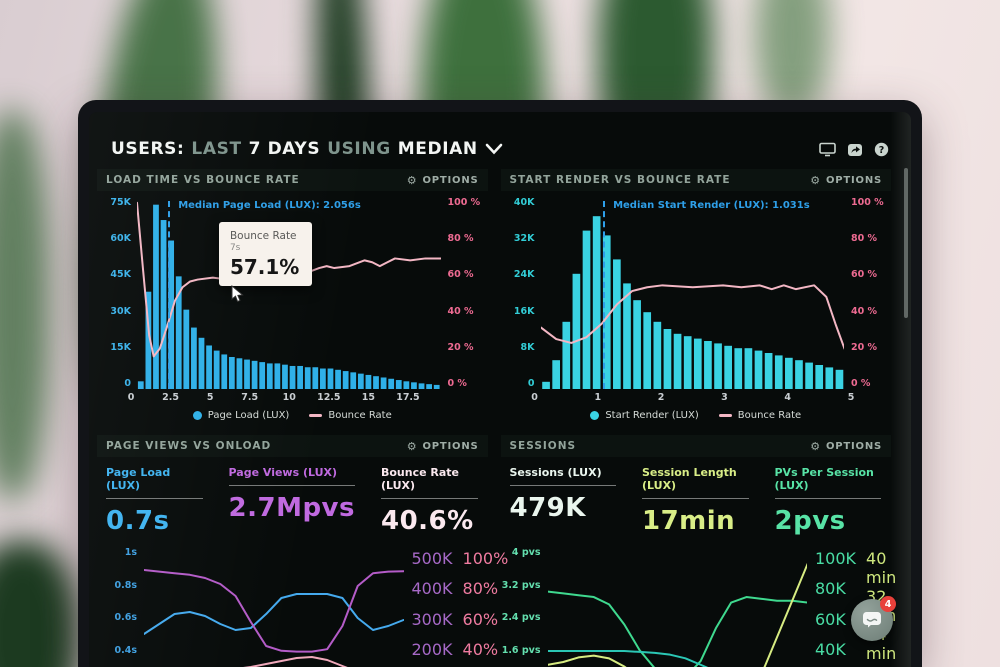 The height and width of the screenshot is (667, 1000). I want to click on axis-tick-label: 0.6s, so click(125, 618).